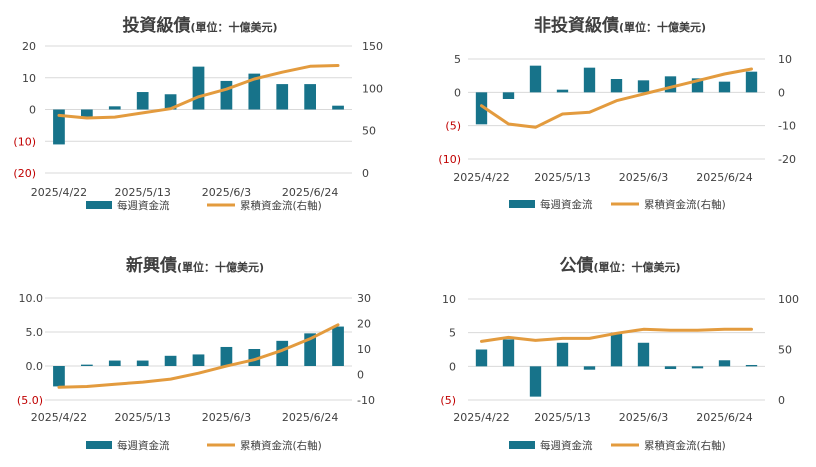  Describe the element at coordinates (576, 265) in the screenshot. I see `chart-title-main: 公債` at that location.